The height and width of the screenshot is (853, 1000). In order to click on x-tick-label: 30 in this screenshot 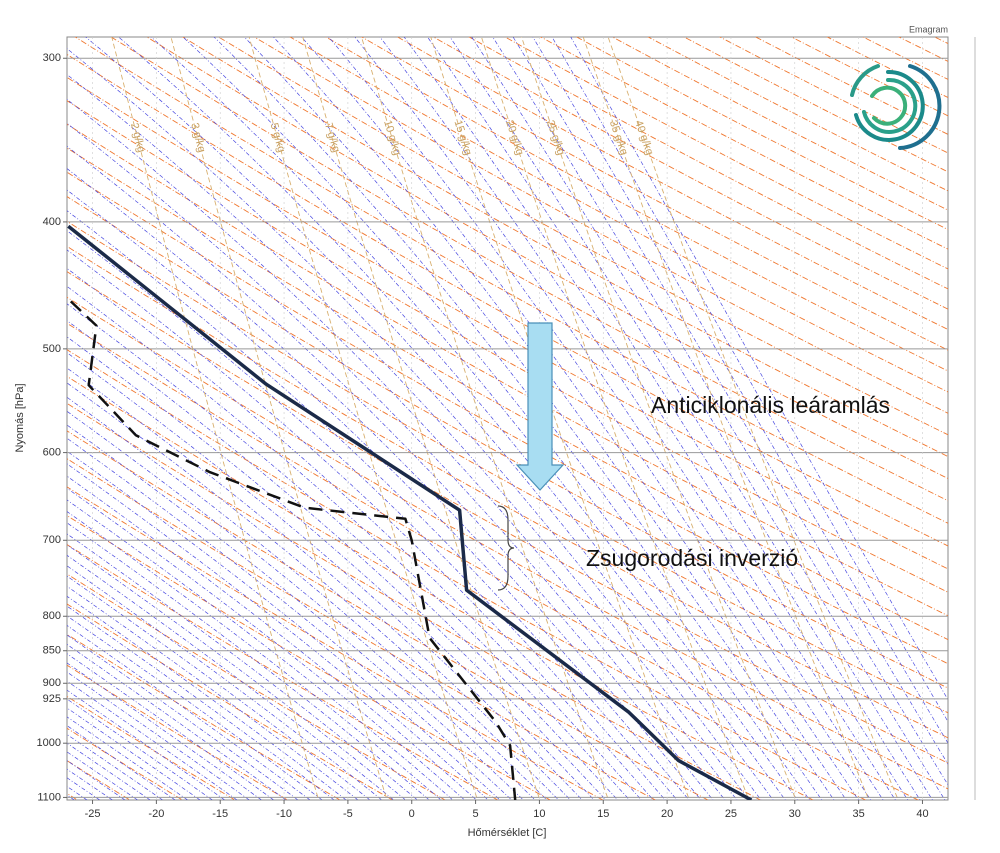, I will do `click(795, 814)`.